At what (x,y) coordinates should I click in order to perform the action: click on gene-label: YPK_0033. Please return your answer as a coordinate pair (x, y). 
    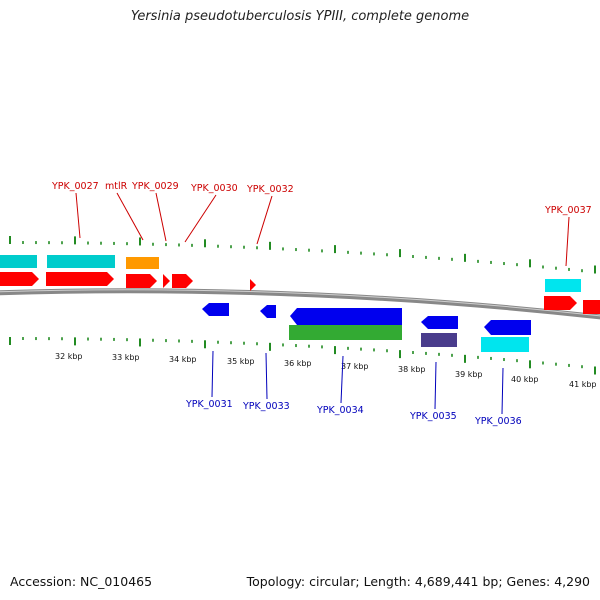
    Looking at the image, I should click on (266, 406).